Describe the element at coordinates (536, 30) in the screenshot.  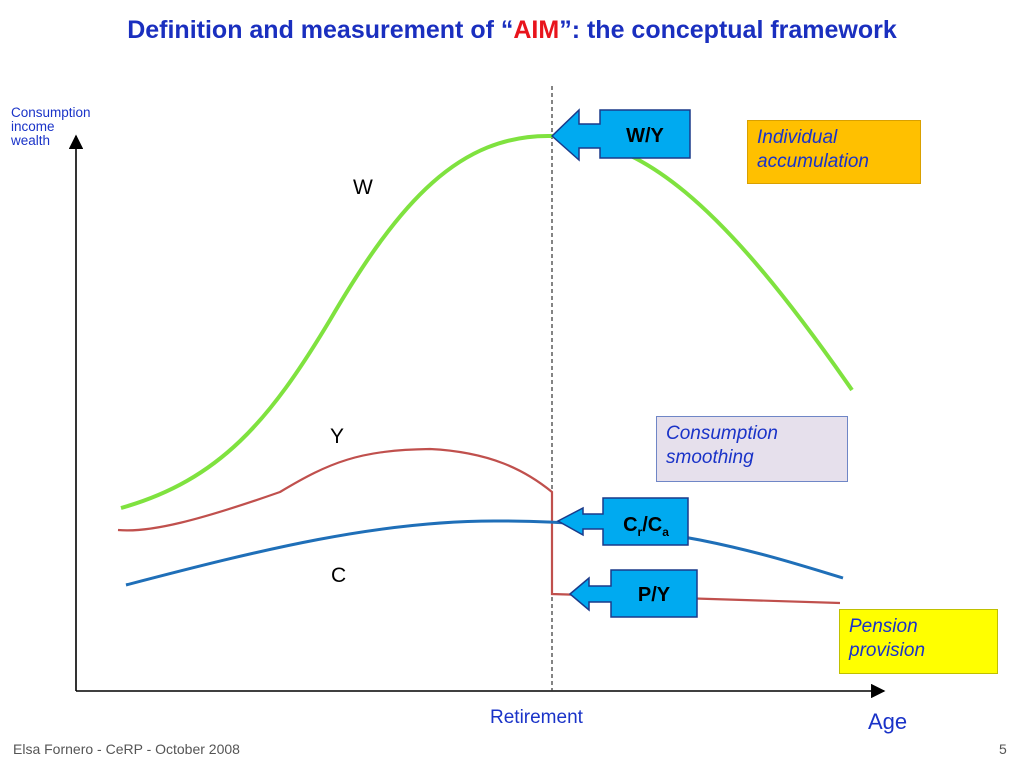
I see `title-accent: AIM` at that location.